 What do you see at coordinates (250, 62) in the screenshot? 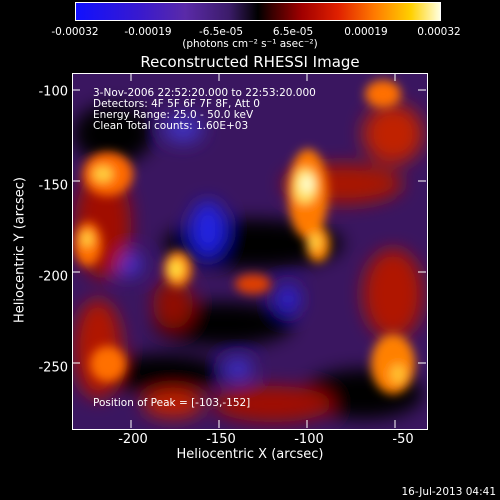
I see `image-title: Reconstructed RHESSI Image` at bounding box center [250, 62].